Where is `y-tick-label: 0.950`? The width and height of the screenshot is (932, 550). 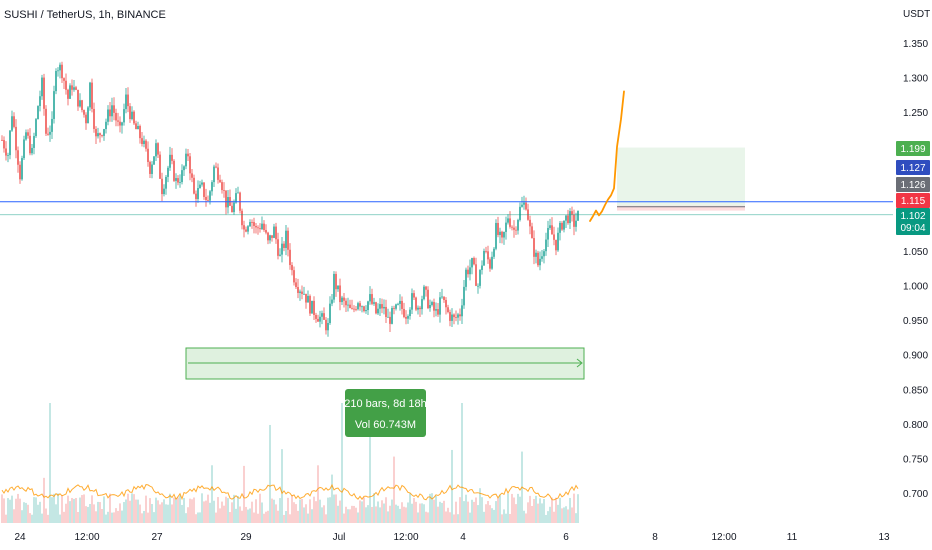
y-tick-label: 0.950 is located at coordinates (915, 321).